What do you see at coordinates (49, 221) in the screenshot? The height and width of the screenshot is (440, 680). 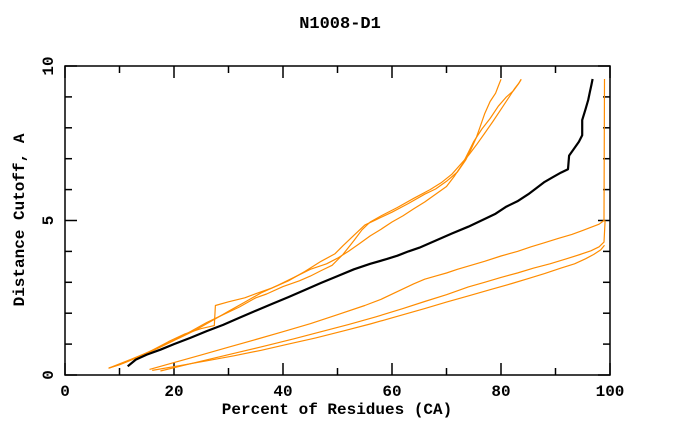 I see `y-tick-label: 5` at bounding box center [49, 221].